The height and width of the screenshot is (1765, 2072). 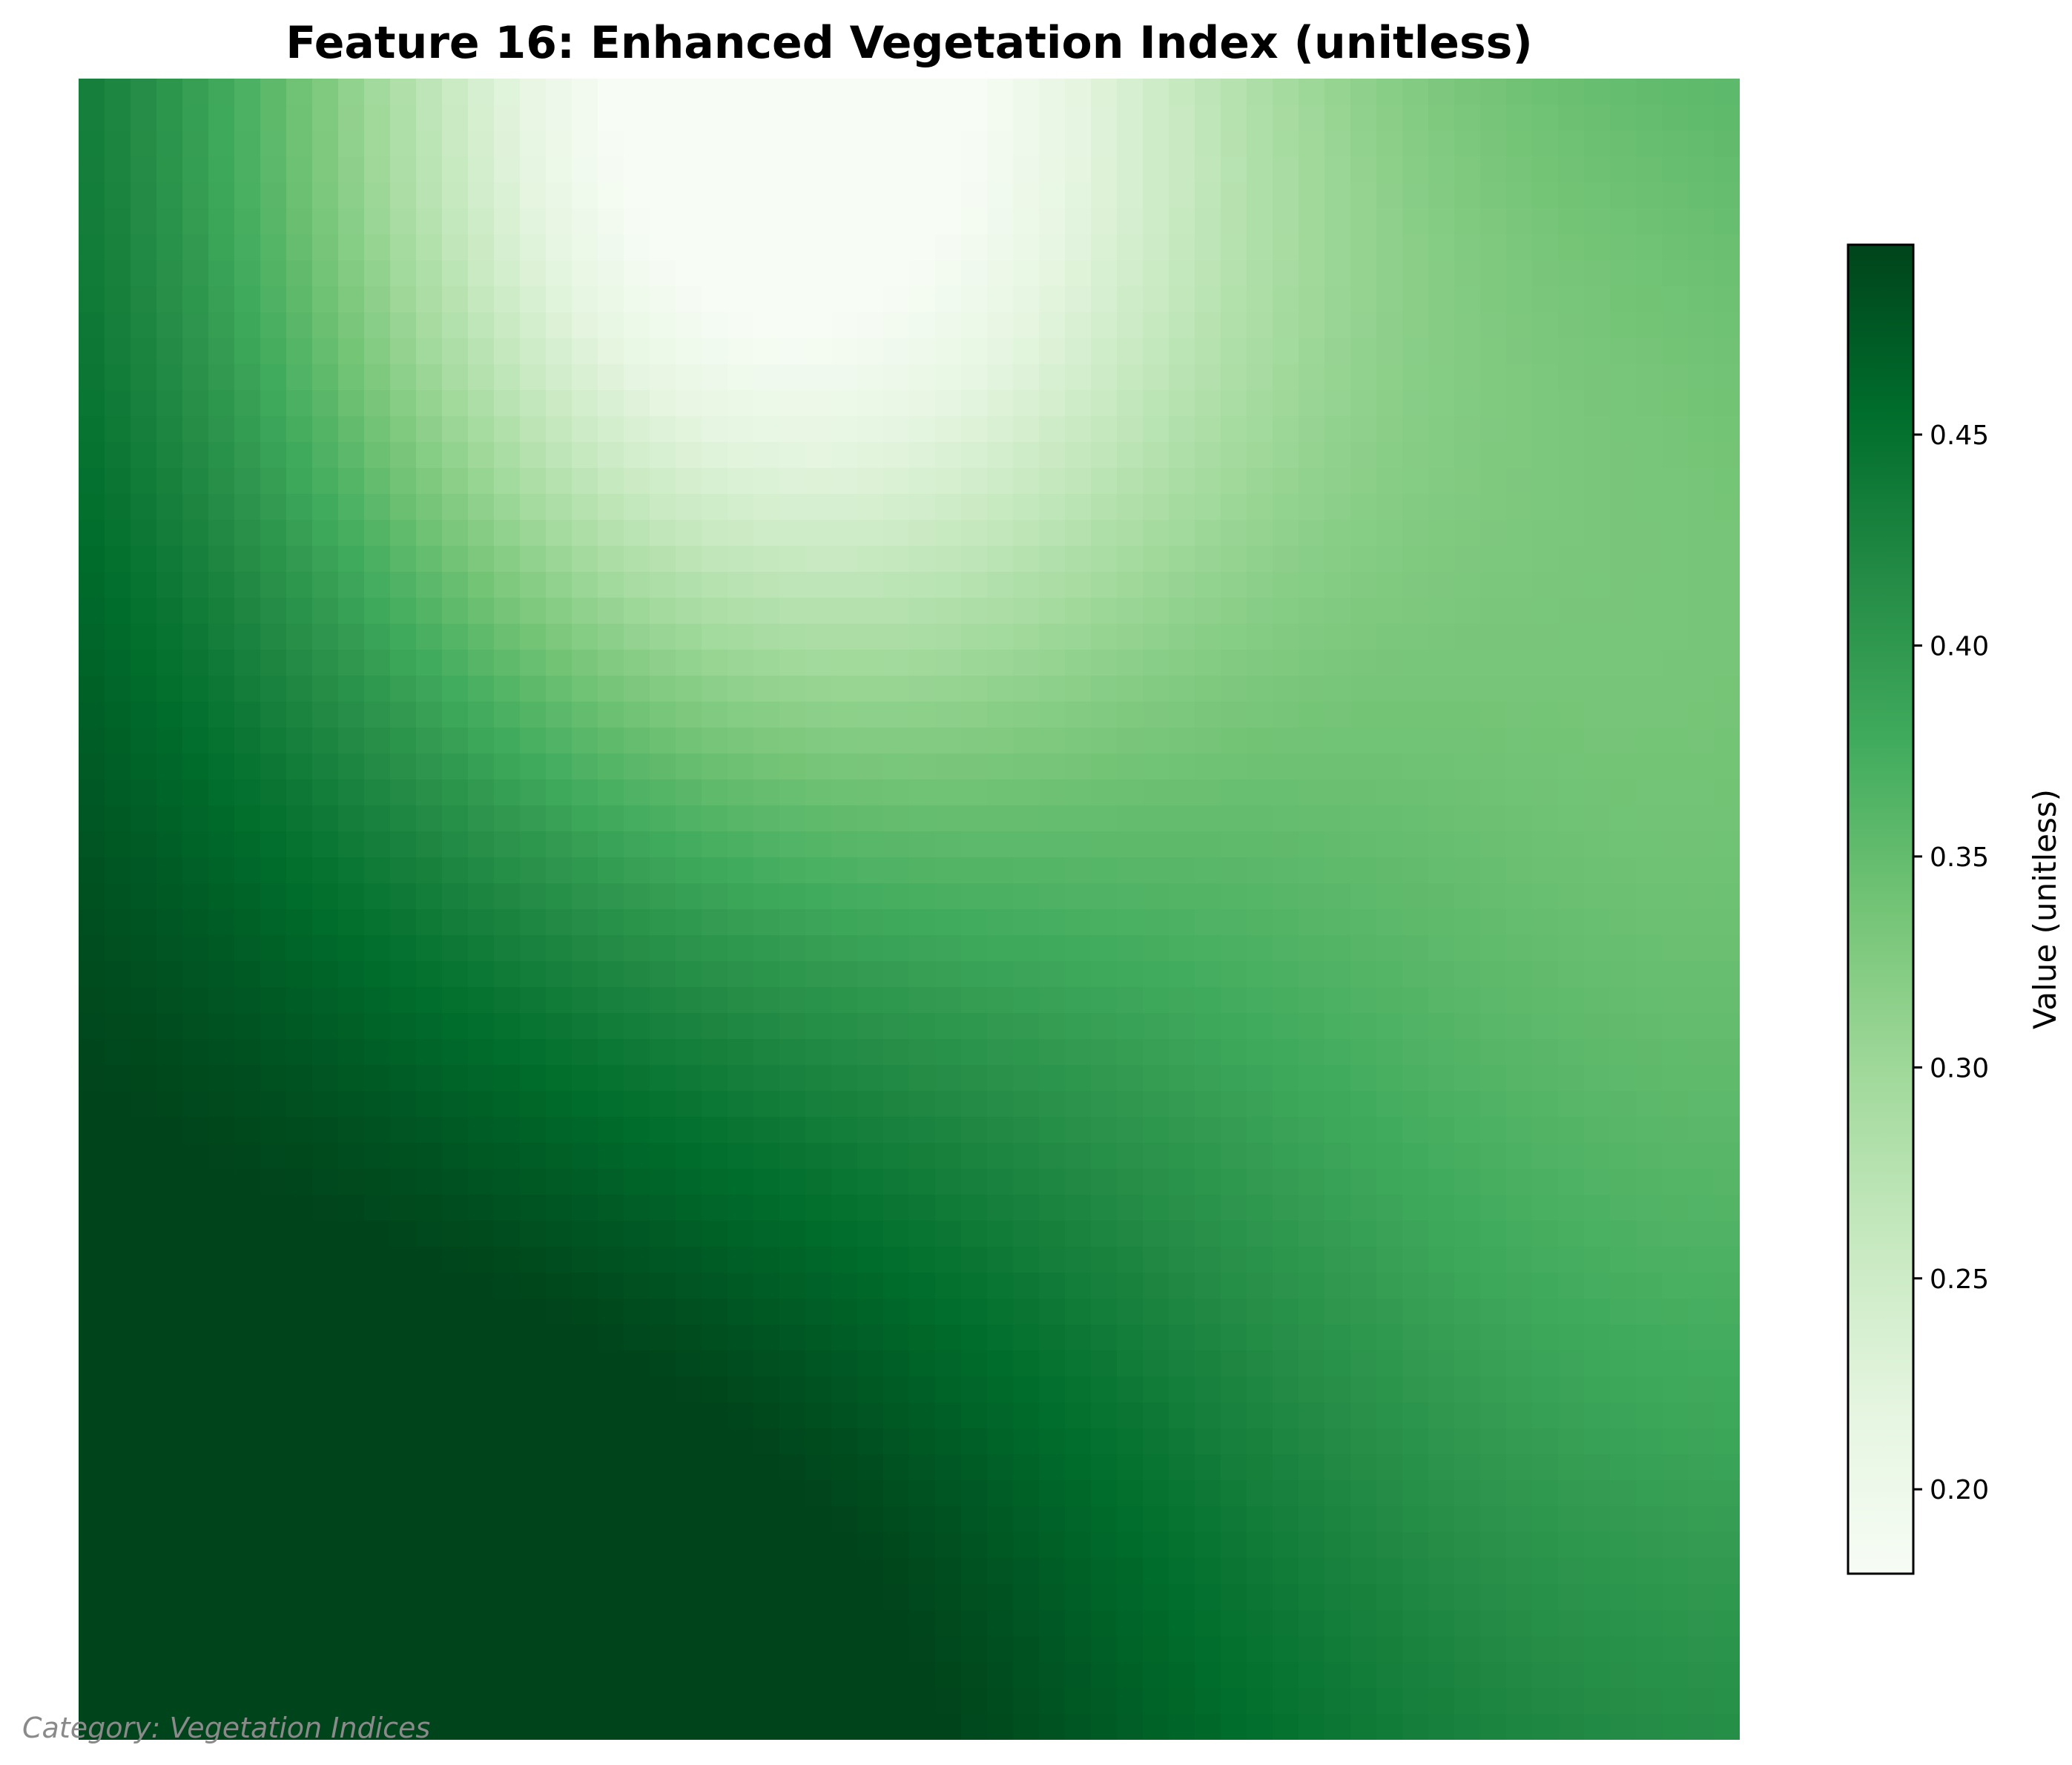 I want to click on colorbar-tick-label: 0.40, so click(x=1959, y=646).